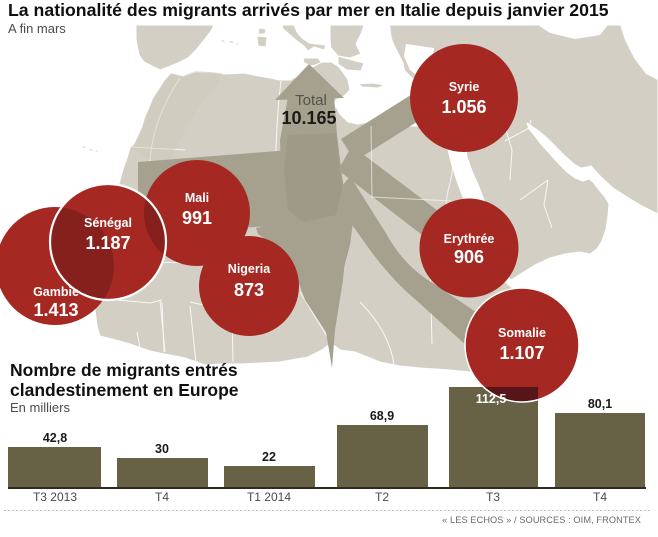 The width and height of the screenshot is (658, 537). Describe the element at coordinates (55, 497) in the screenshot. I see `svg-text: T3 2013` at that location.